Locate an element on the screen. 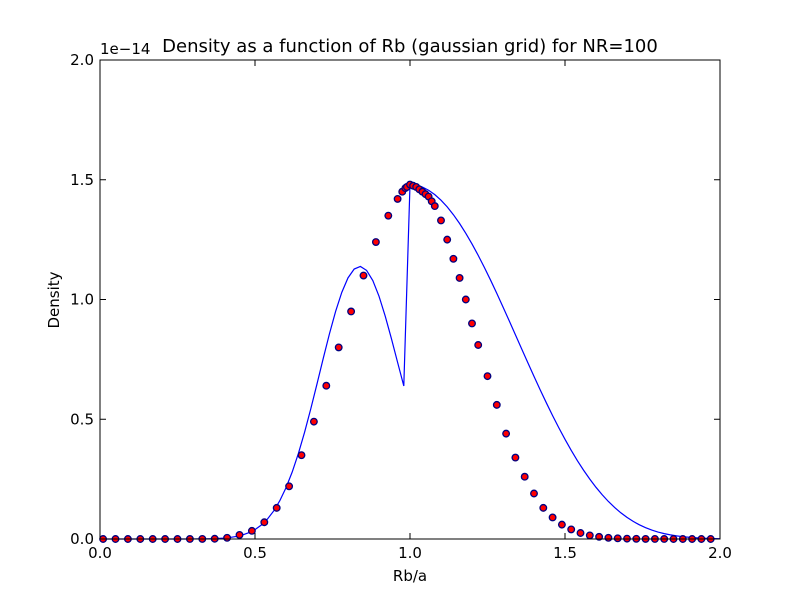  y-tick-label: 0.0 is located at coordinates (82, 539).